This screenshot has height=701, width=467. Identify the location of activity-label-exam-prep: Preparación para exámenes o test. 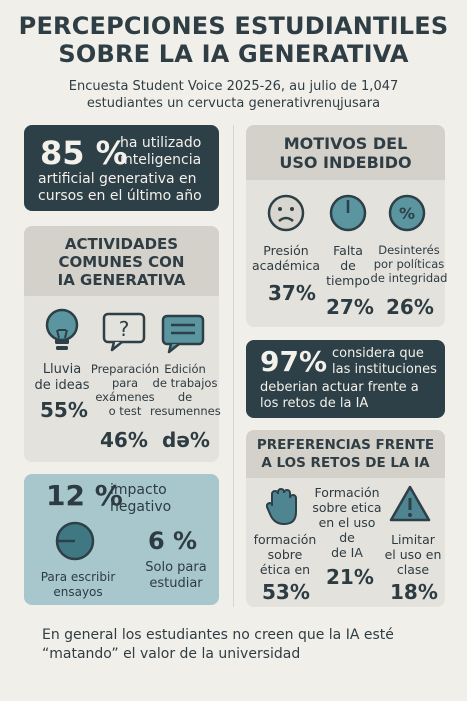
(125, 390).